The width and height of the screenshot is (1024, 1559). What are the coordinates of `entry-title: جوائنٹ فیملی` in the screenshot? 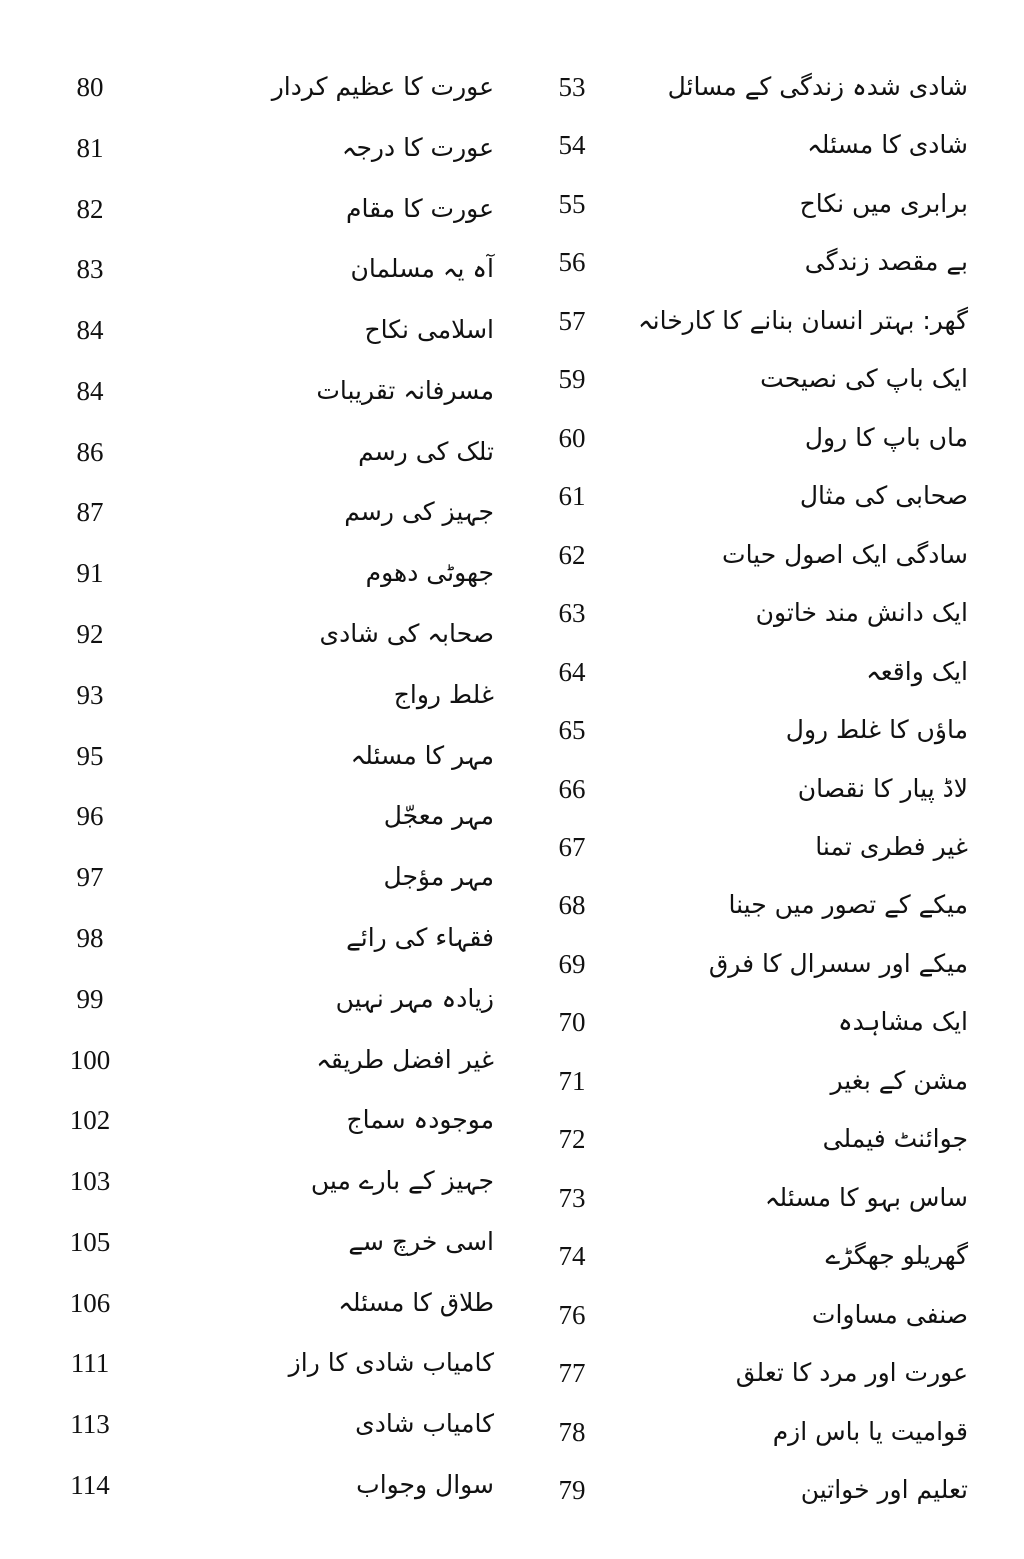 It's located at (895, 1139).